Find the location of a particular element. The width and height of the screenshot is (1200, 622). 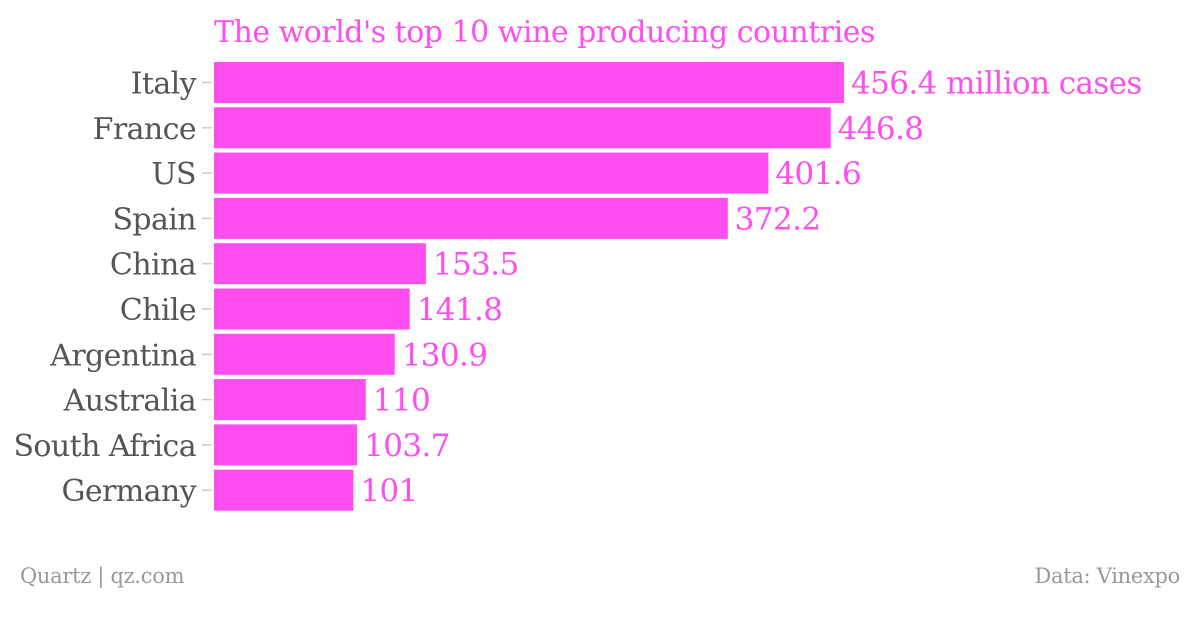

category-label: Germany is located at coordinates (129, 491).